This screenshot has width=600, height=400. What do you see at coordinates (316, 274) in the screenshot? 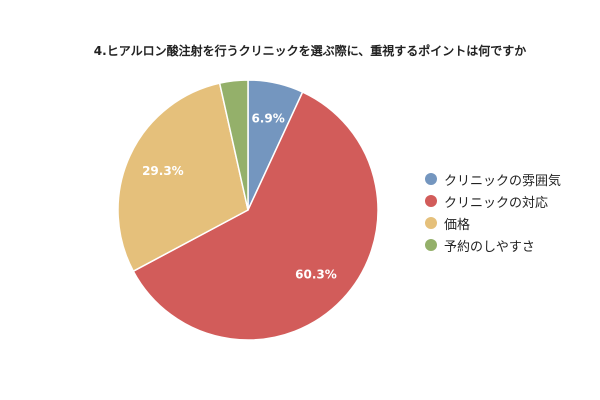
I see `slice-value-label-1: 60.3%` at bounding box center [316, 274].